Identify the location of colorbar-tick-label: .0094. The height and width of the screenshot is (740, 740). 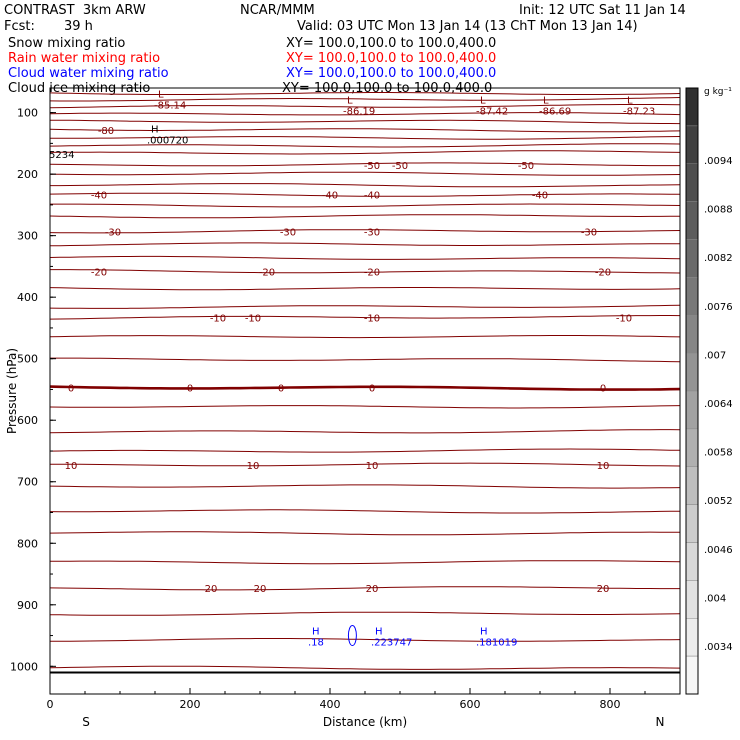
(718, 161).